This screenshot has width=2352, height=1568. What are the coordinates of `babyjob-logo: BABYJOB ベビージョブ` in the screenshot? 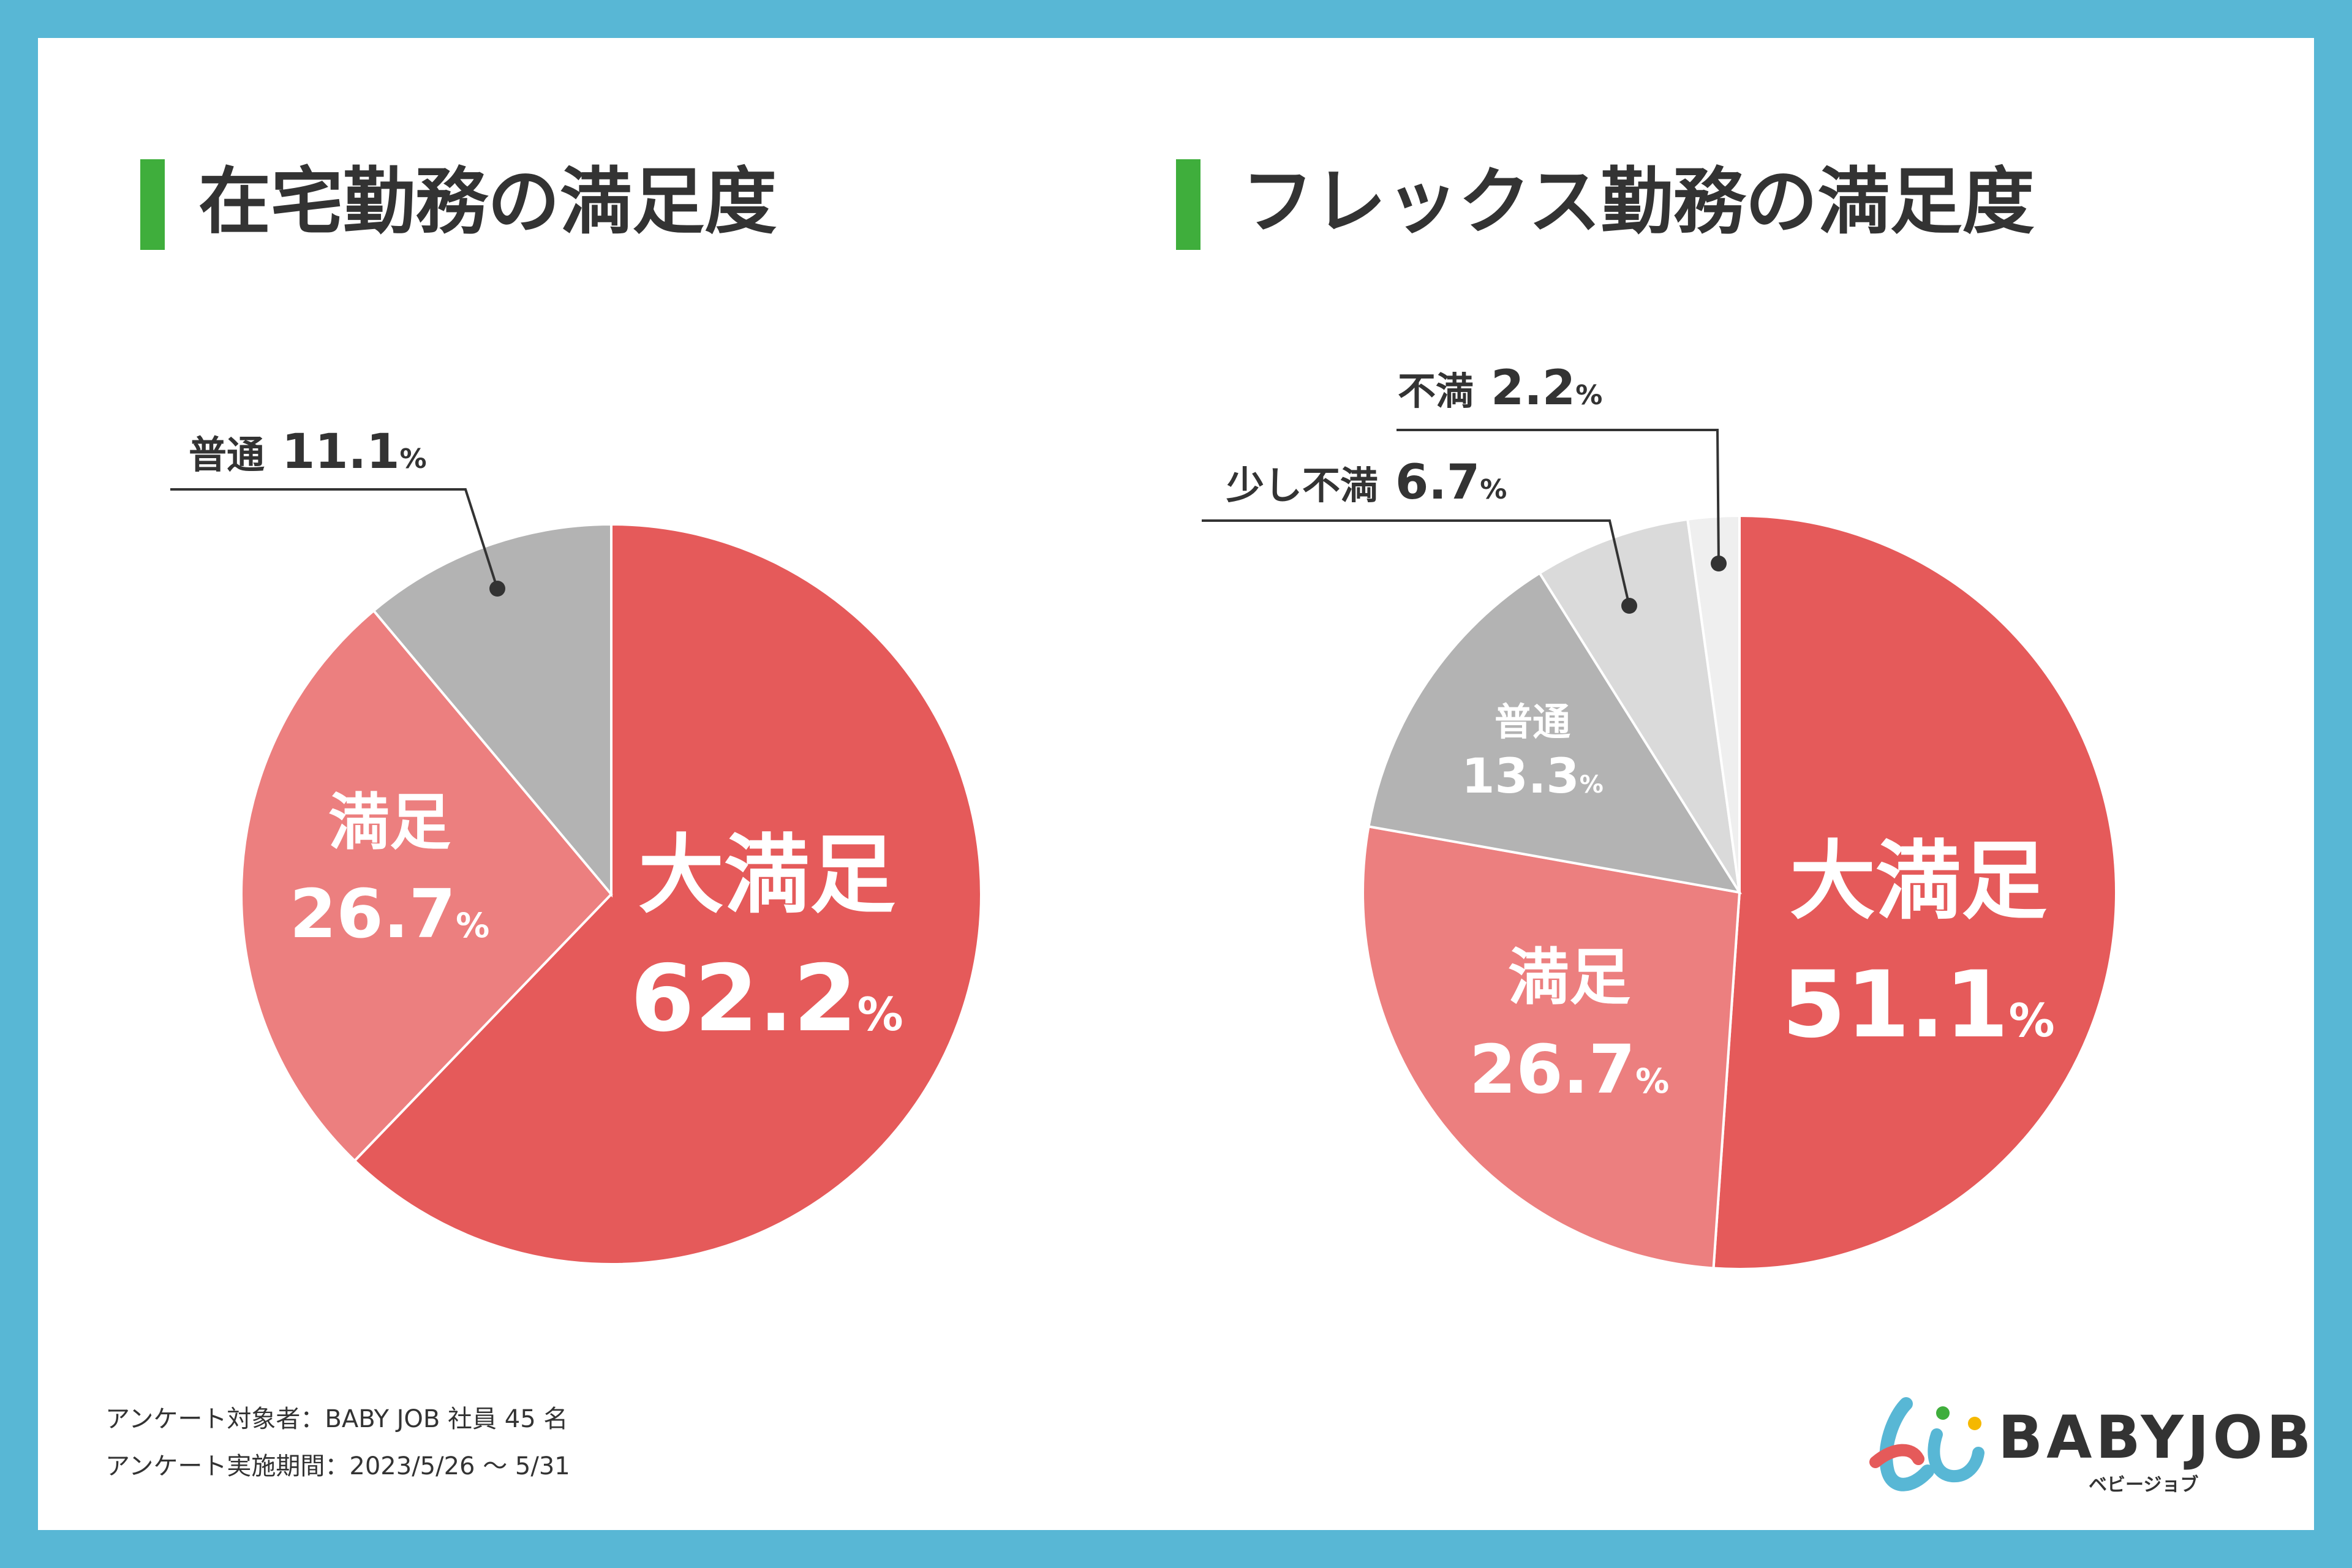 It's located at (2092, 1447).